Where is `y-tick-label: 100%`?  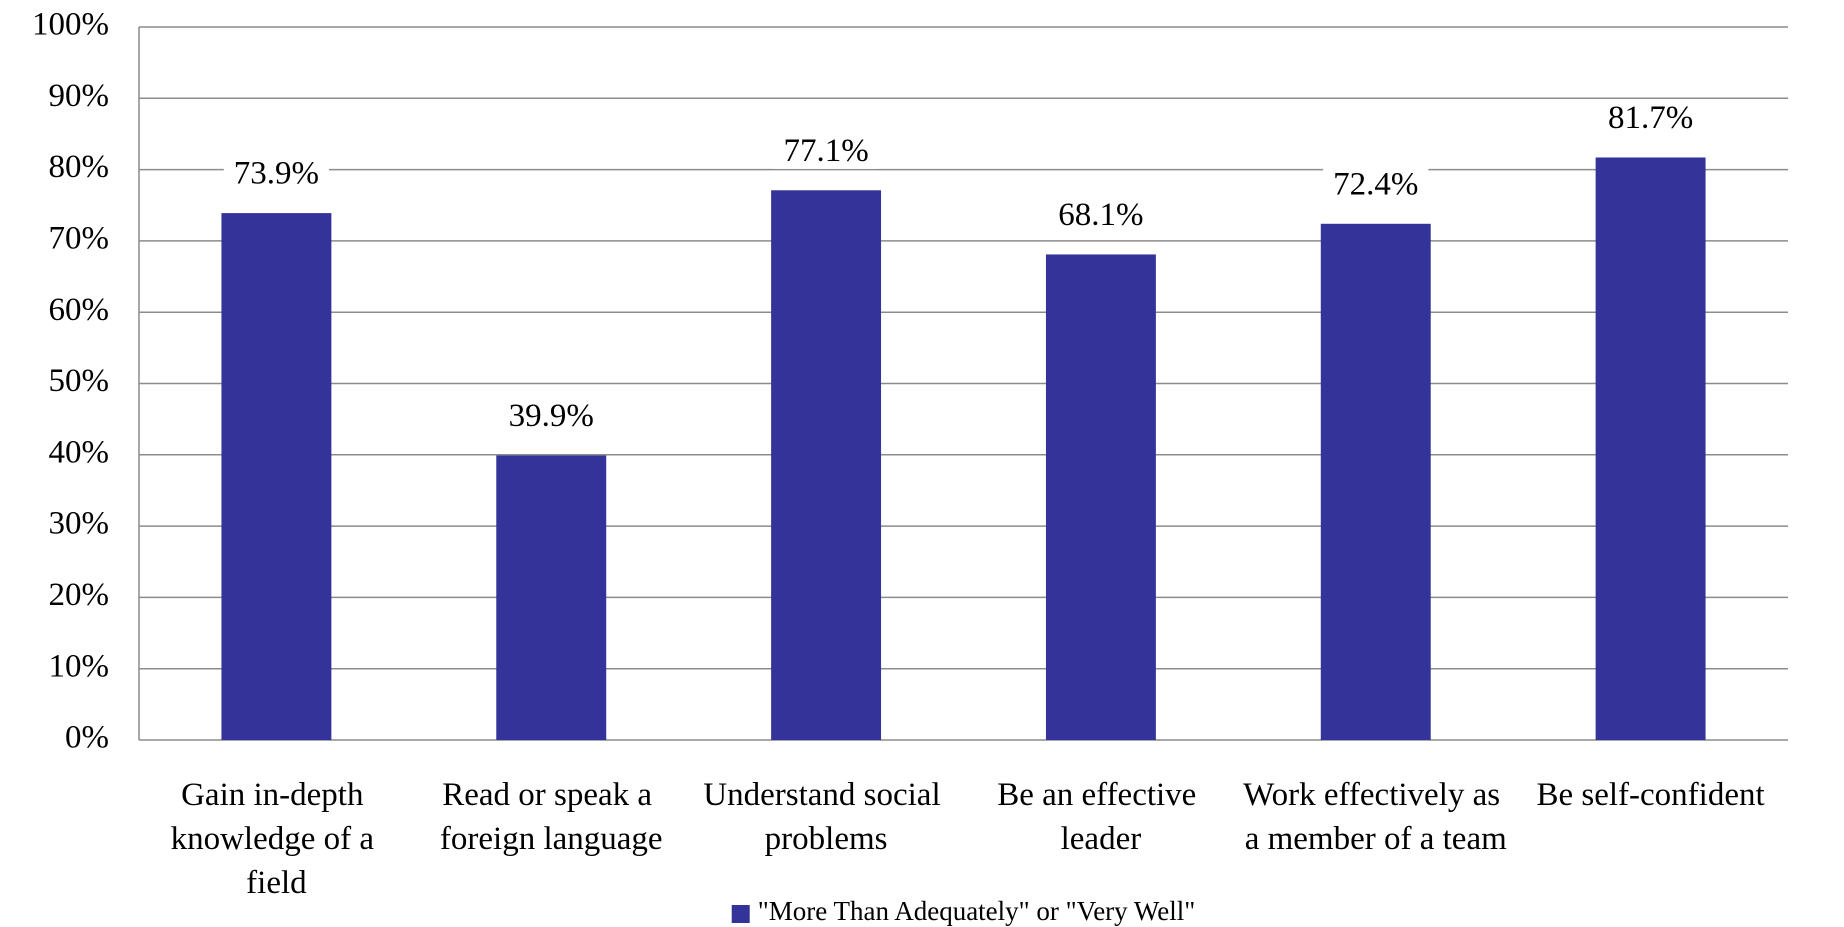 y-tick-label: 100% is located at coordinates (70, 25).